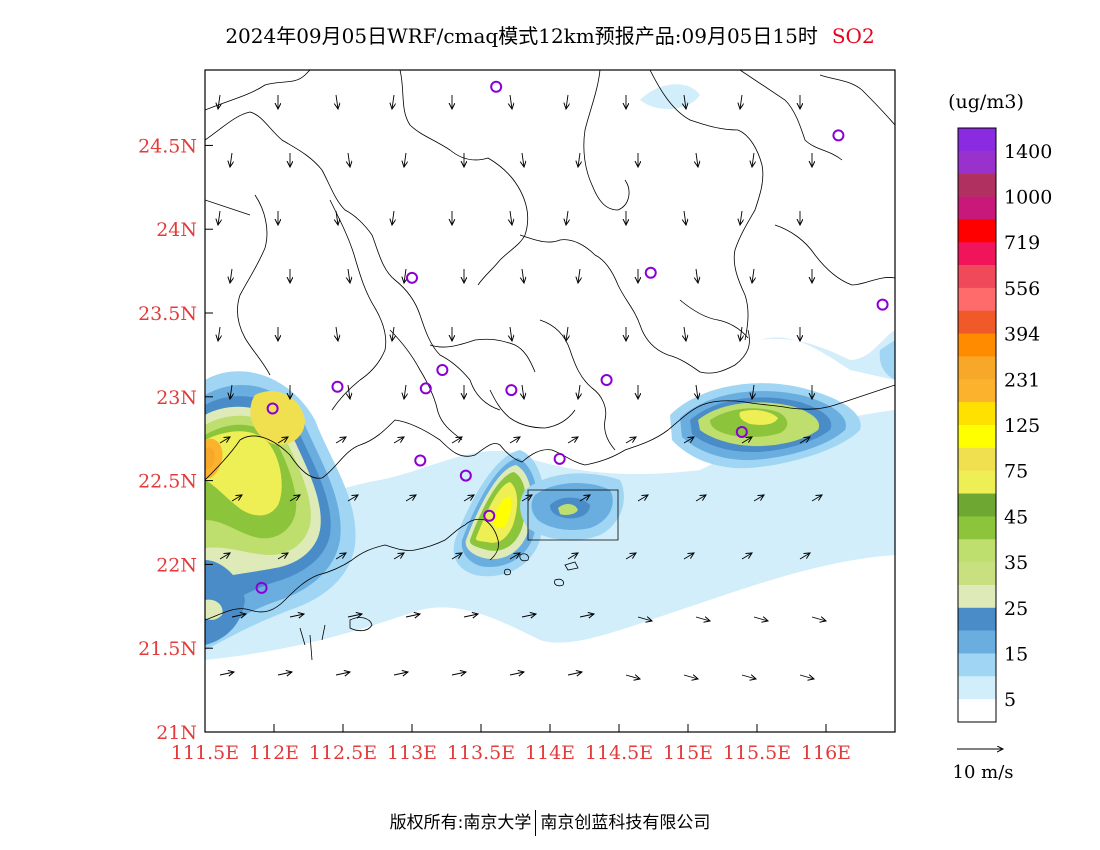  Describe the element at coordinates (625, 823) in the screenshot. I see `footer-right: 南京创蓝科技有限公司` at that location.